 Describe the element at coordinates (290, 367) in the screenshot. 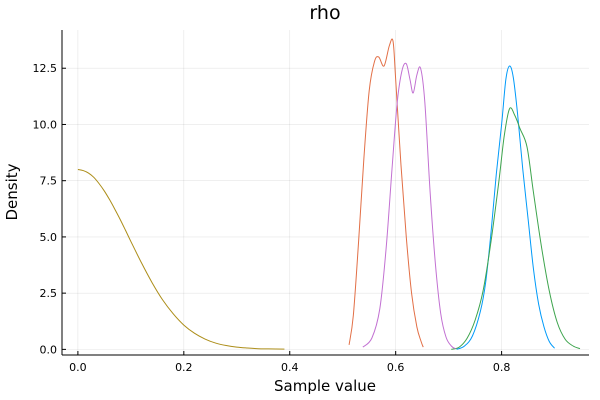

I see `x-tick-label: 0.4` at that location.